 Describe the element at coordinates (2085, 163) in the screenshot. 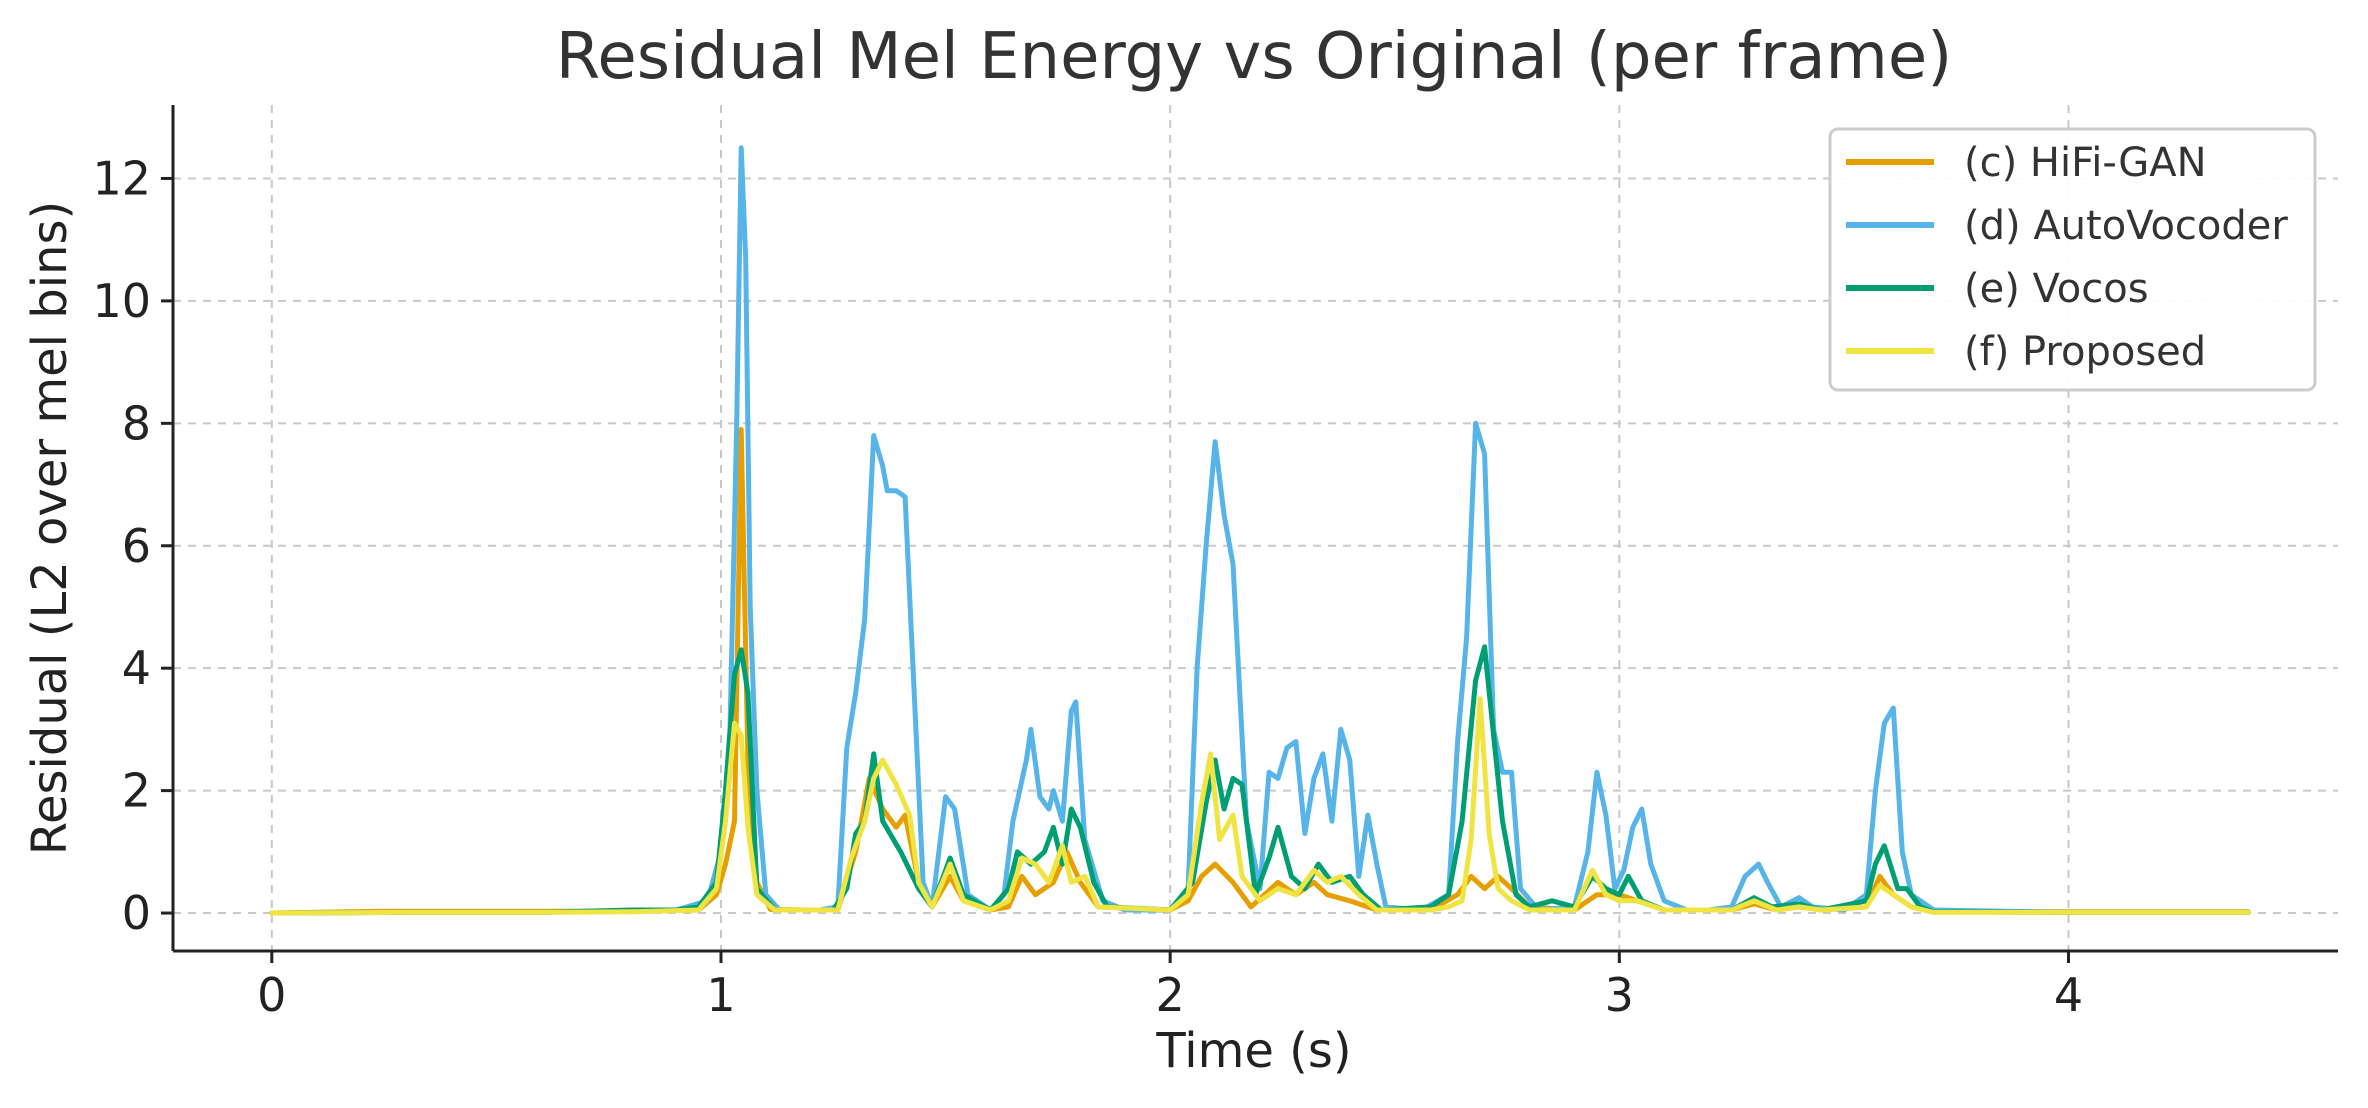

I see `legend-label: (c) HiFi-GAN` at that location.